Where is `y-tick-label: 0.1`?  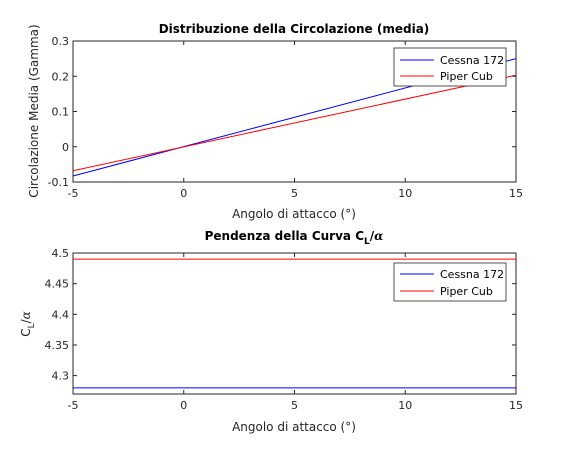 y-tick-label: 0.1 is located at coordinates (61, 112).